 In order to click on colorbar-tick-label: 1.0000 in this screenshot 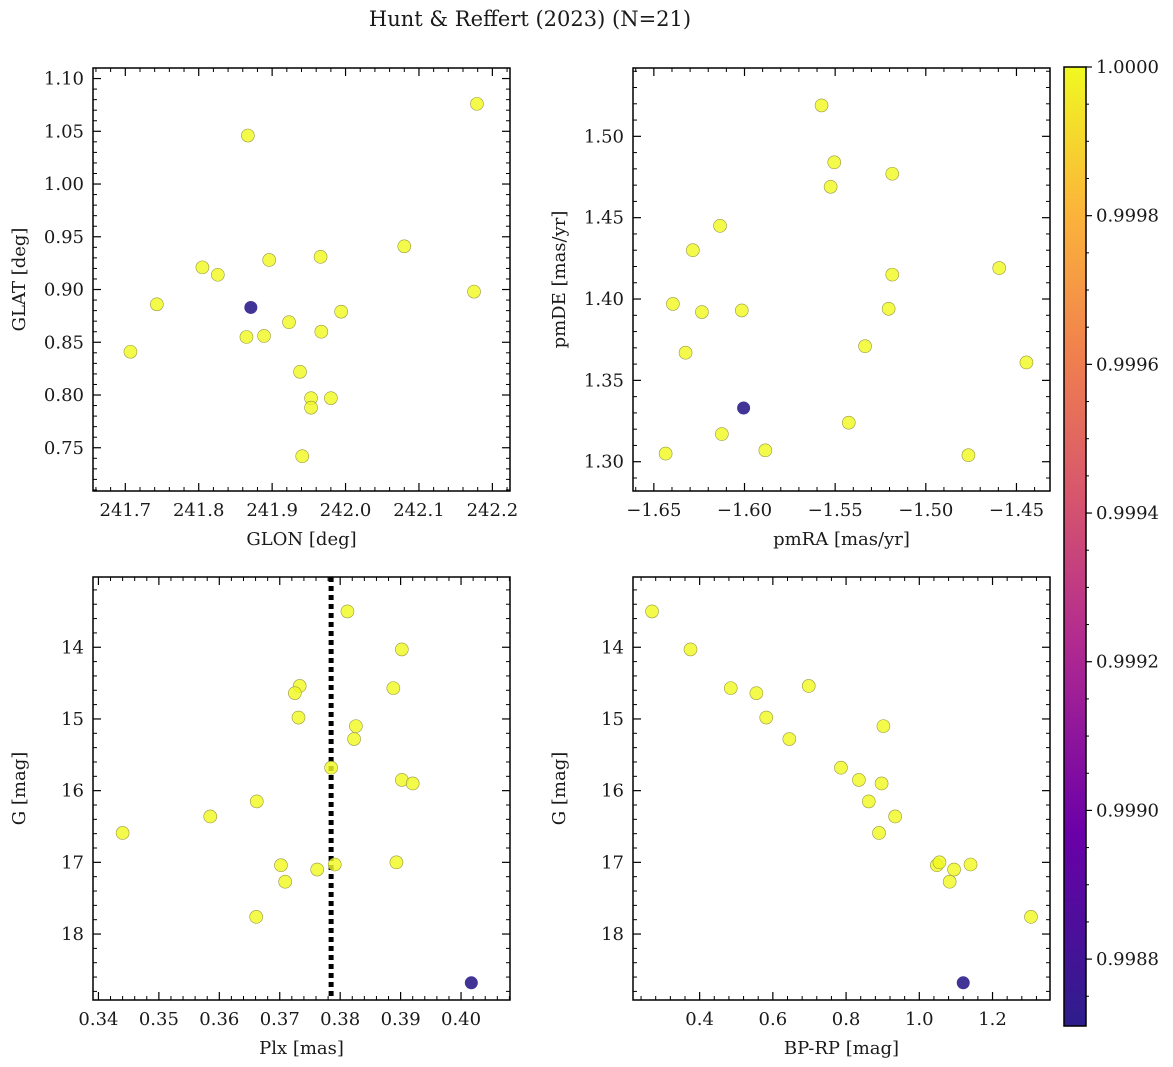, I will do `click(1127, 67)`.